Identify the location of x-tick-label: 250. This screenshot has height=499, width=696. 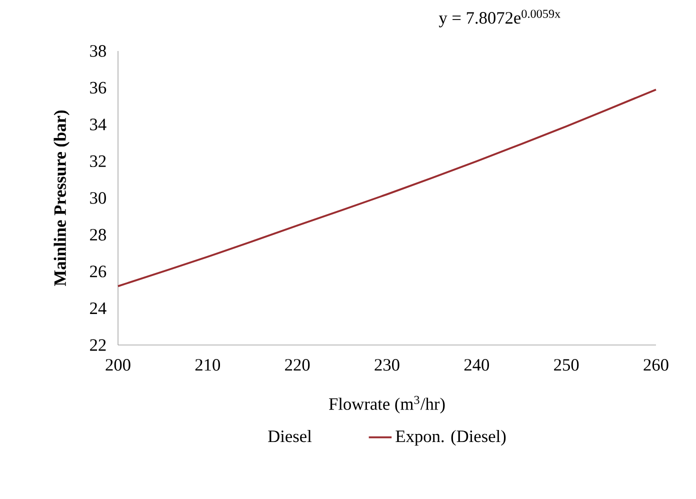
(566, 365).